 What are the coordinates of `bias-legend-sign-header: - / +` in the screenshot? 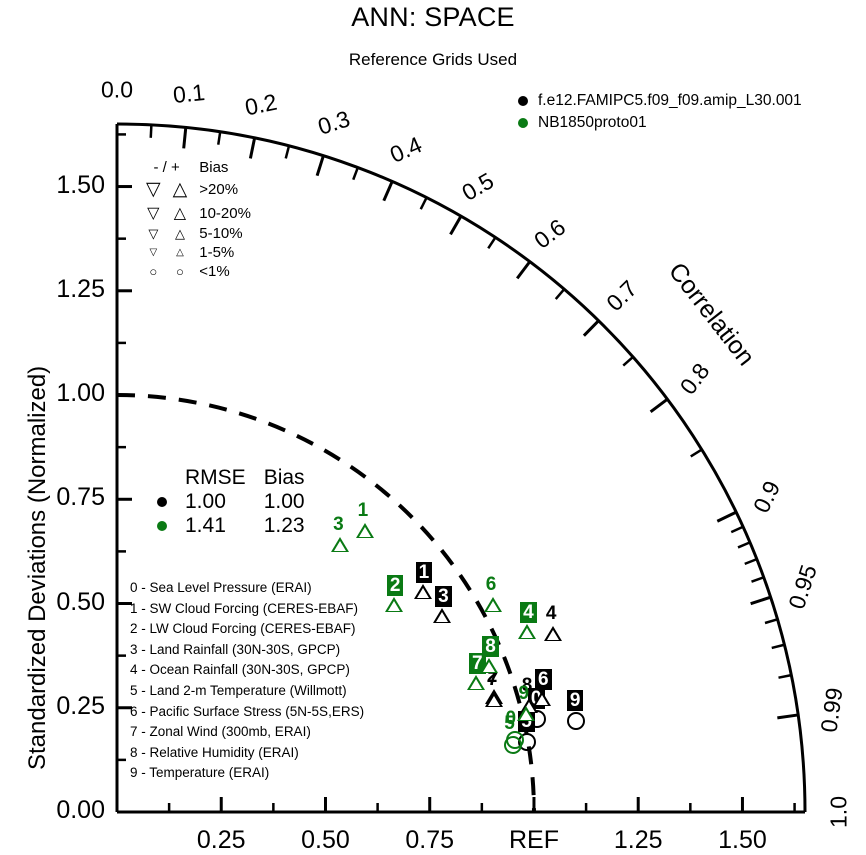 It's located at (166, 167).